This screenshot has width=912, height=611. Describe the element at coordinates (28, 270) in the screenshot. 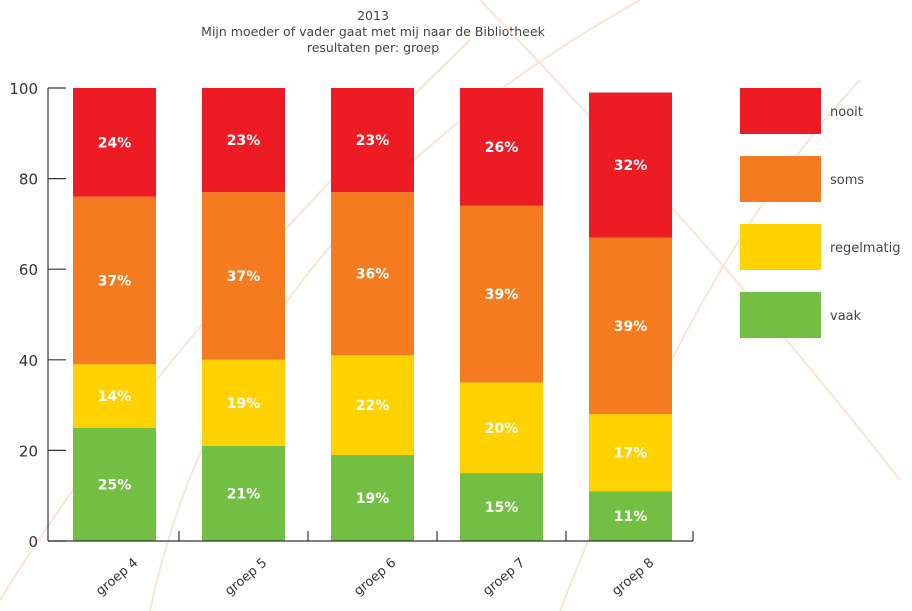

I see `y-tick-label-60: 60` at that location.